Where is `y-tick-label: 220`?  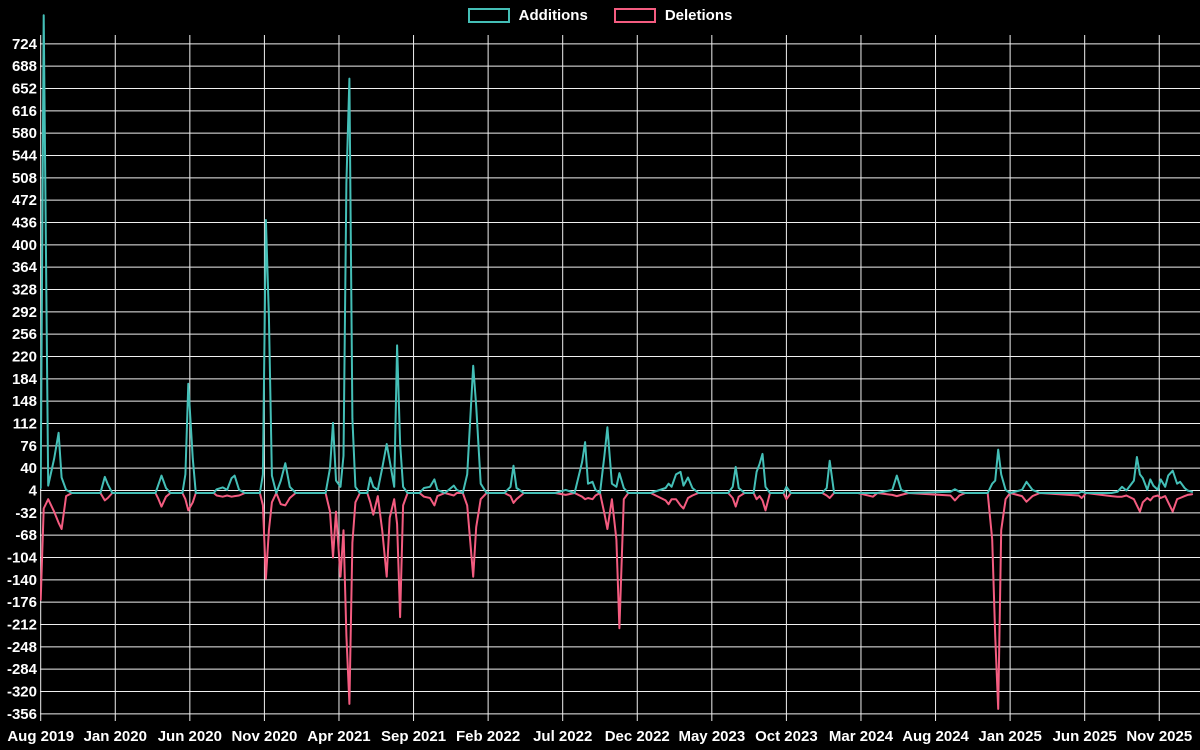 y-tick-label: 220 is located at coordinates (24, 357).